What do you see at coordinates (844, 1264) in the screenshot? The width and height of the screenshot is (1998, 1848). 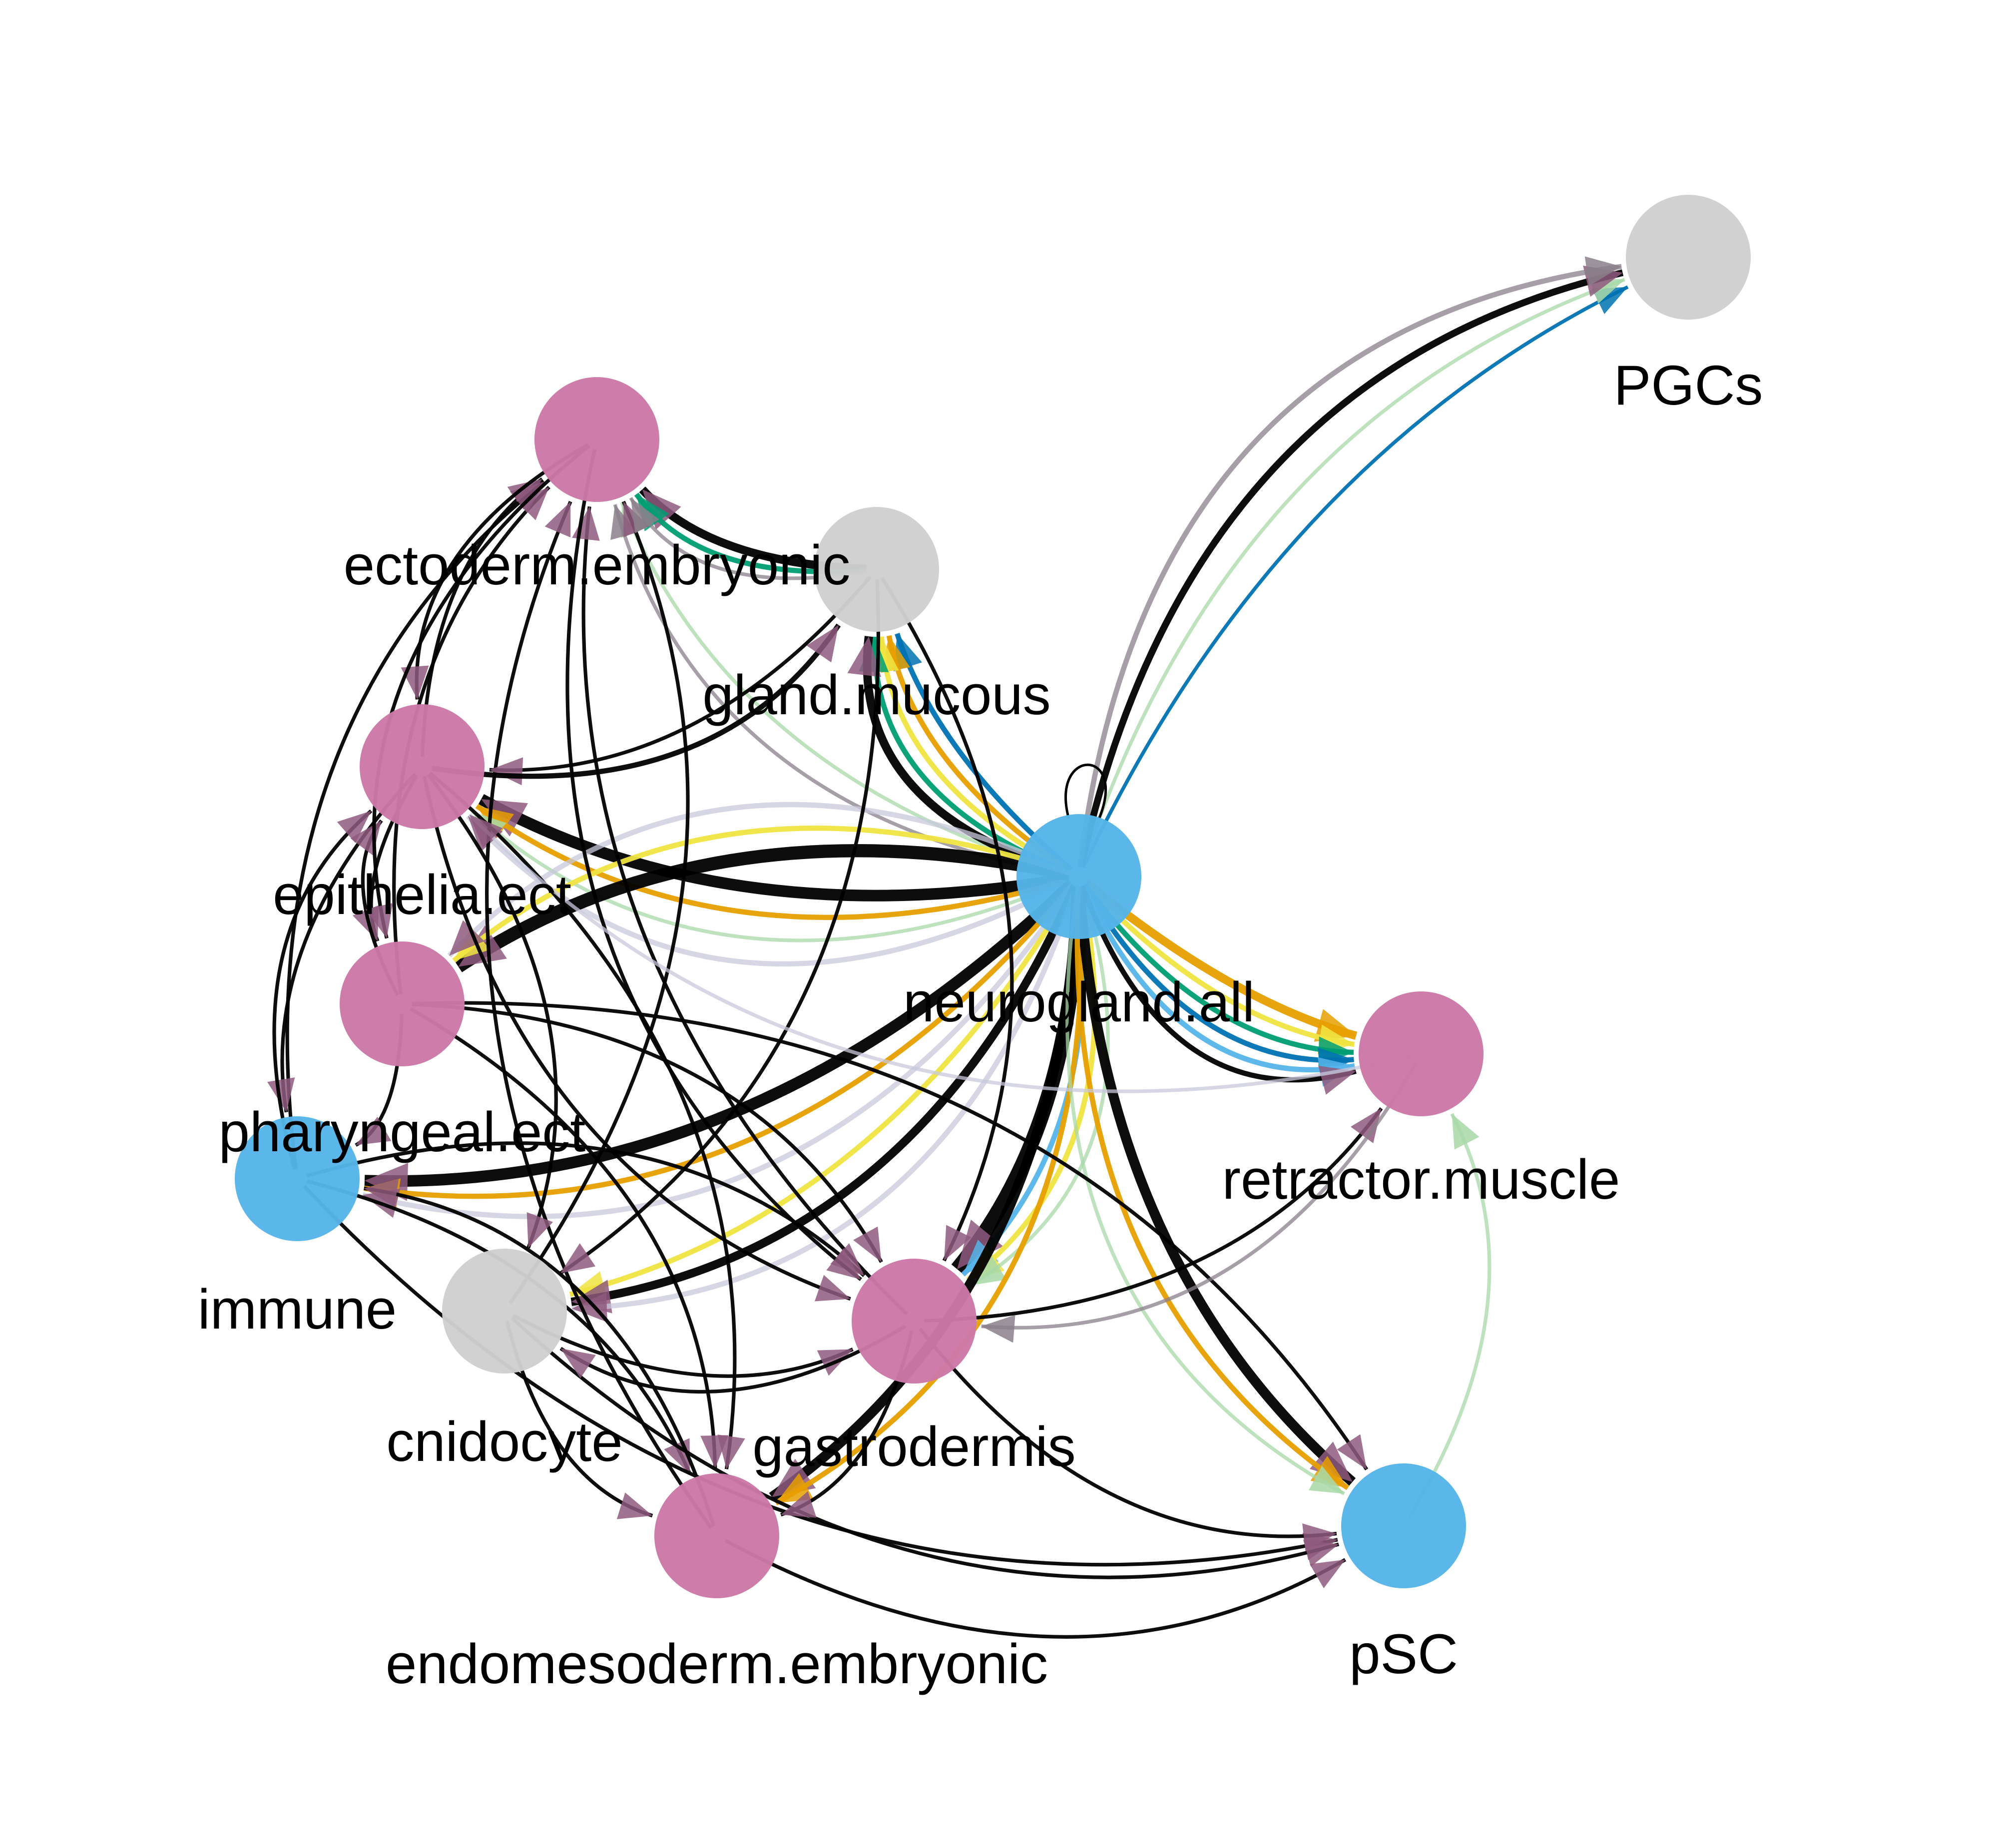 I see `arrowhead-ectoderm-embryonic-to-gastrodermis` at bounding box center [844, 1264].